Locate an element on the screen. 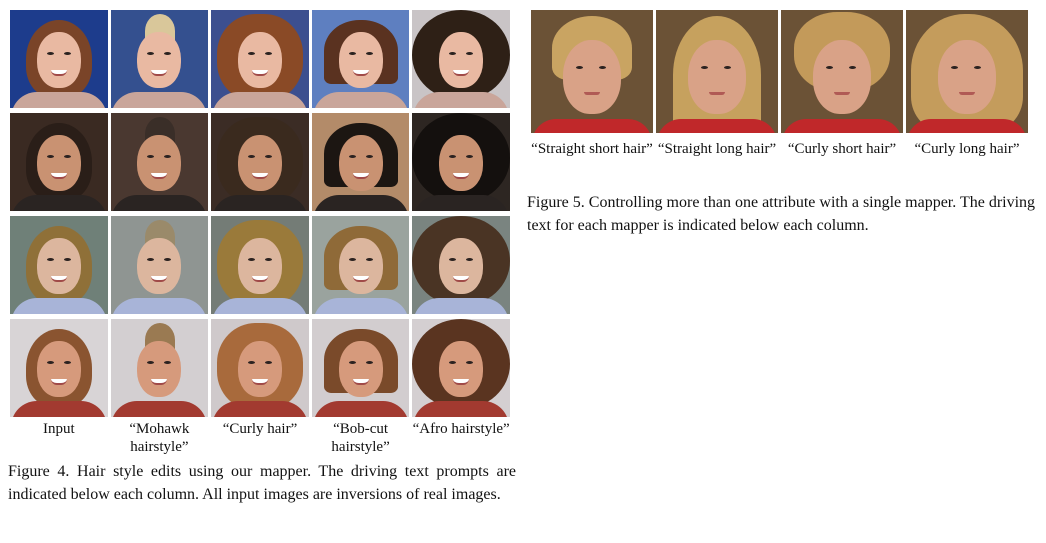  column-label-straight-long: “Straight long hair” is located at coordinates (717, 149).